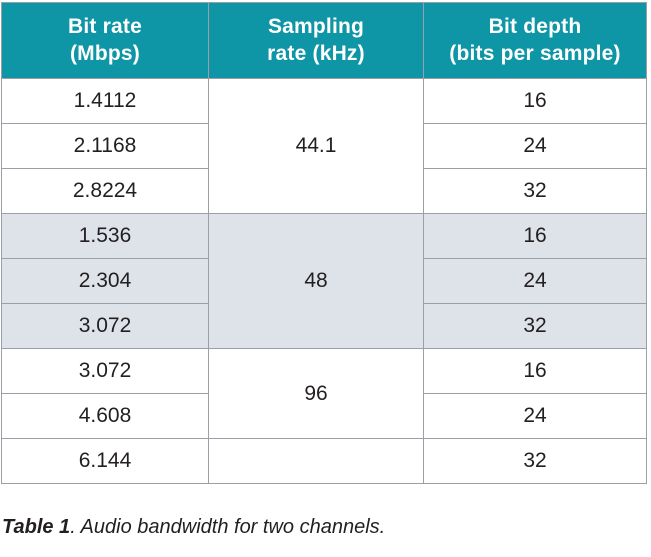 Image resolution: width=651 pixels, height=557 pixels. What do you see at coordinates (105, 146) in the screenshot?
I see `cell-bit-rate: 2.1168` at bounding box center [105, 146].